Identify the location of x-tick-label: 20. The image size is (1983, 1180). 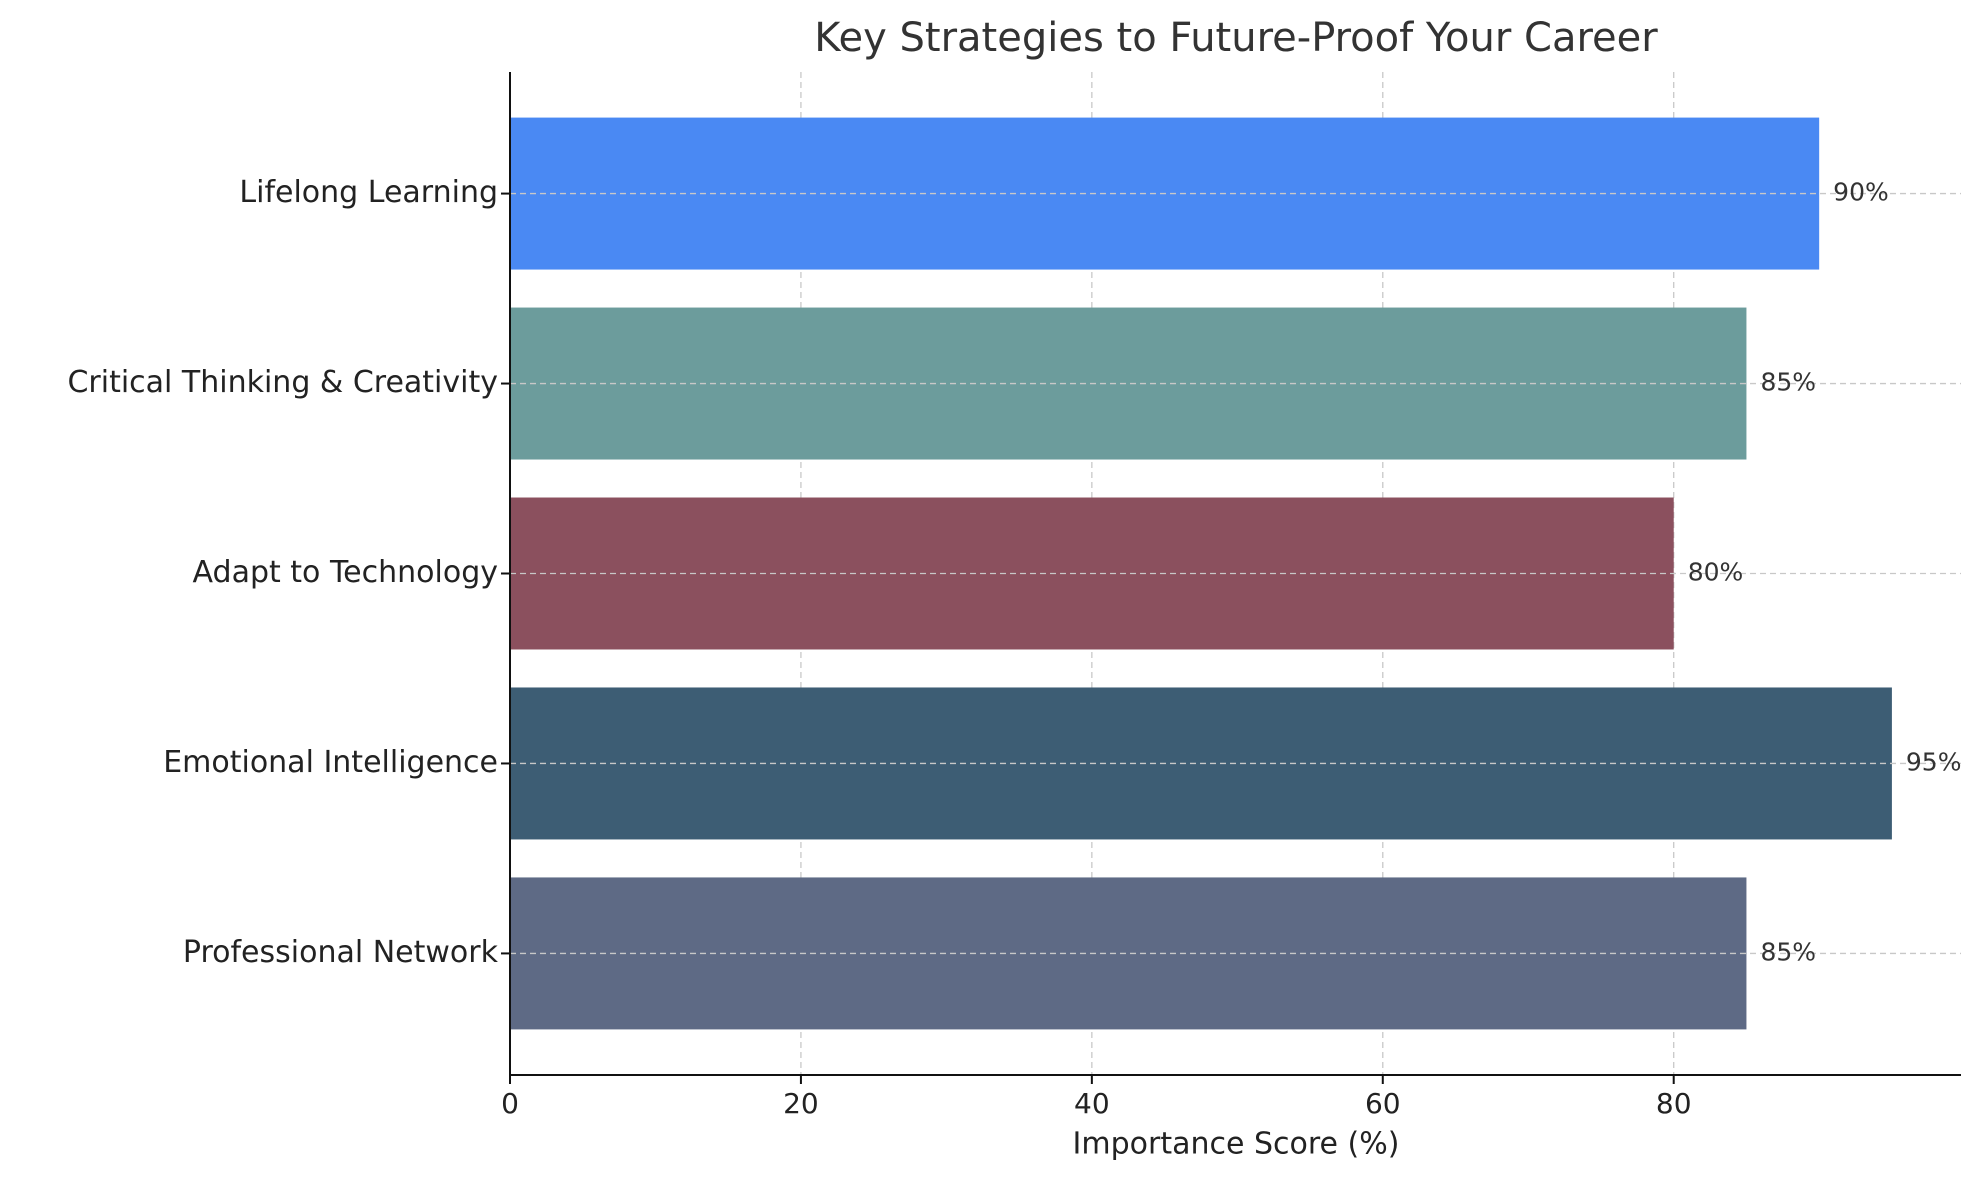
(801, 1103).